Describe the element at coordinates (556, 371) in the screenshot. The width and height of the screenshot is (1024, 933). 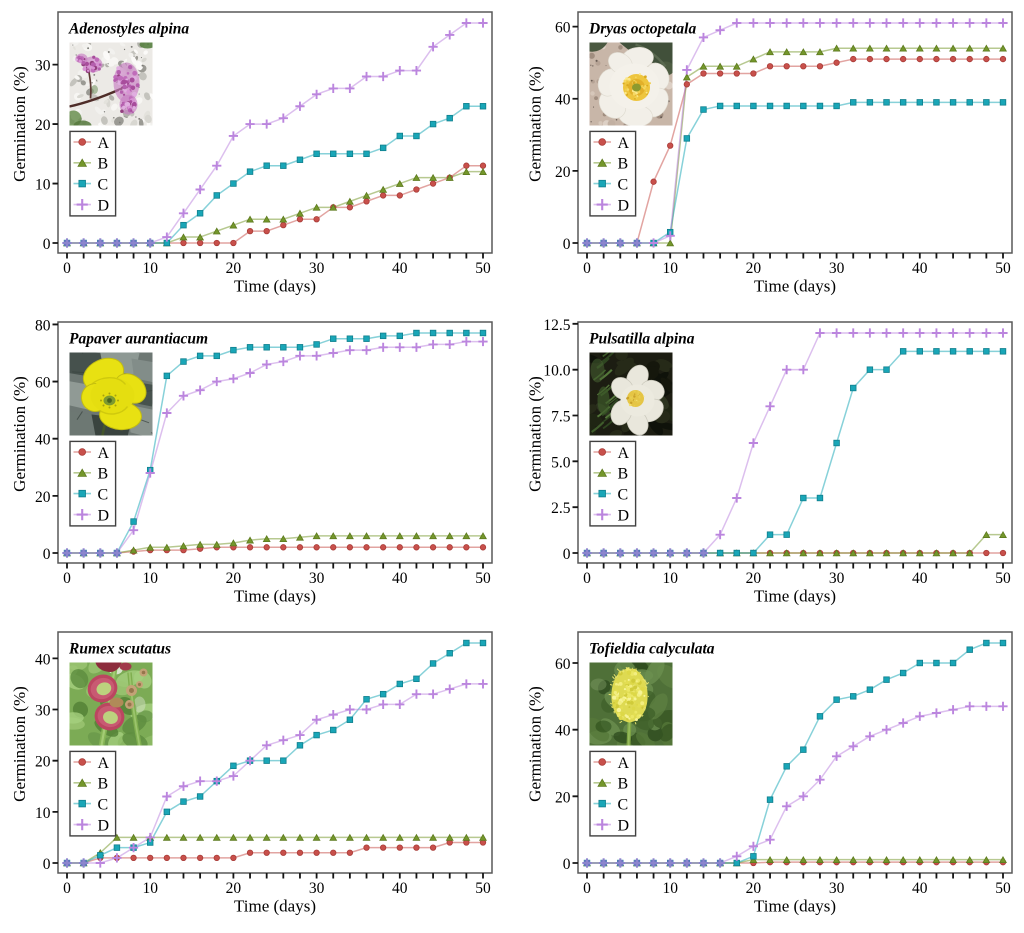
I see `svg-text: 10.0` at that location.